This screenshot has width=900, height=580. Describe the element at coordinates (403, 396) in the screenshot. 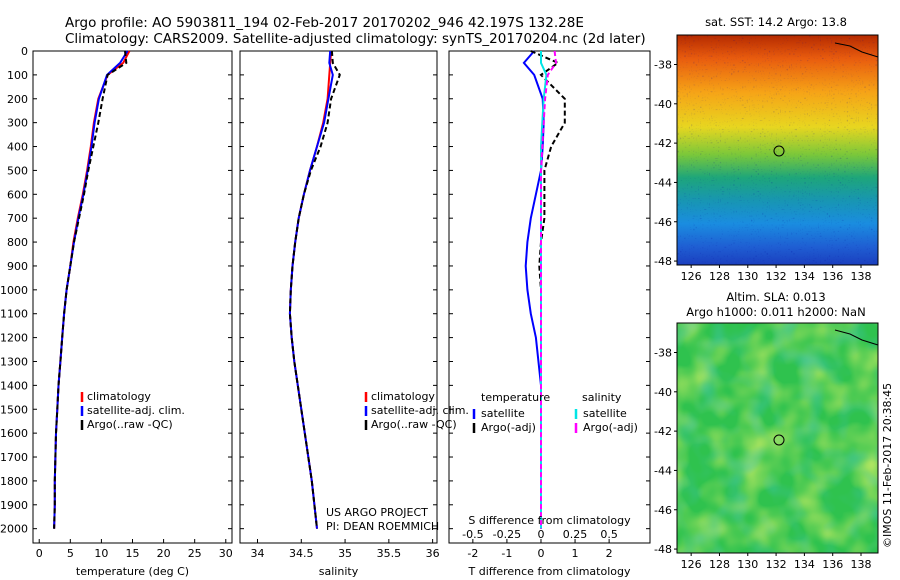

I see `sal-legend-label: climatology` at that location.